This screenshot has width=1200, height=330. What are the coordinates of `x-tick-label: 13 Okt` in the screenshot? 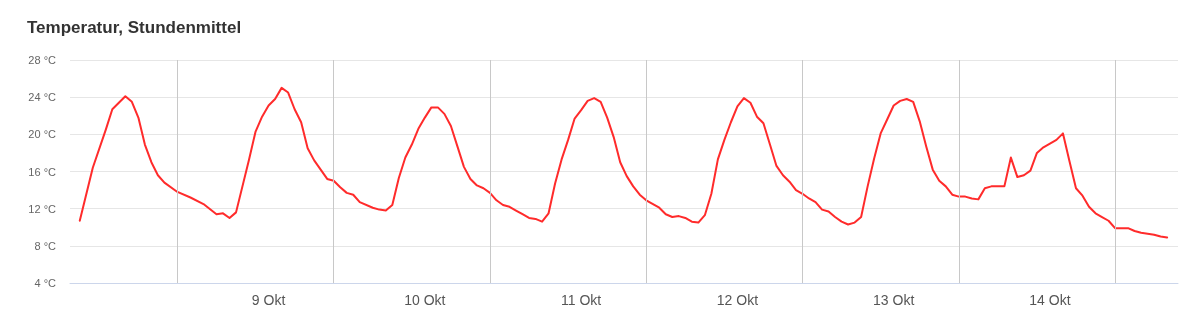 It's located at (894, 300).